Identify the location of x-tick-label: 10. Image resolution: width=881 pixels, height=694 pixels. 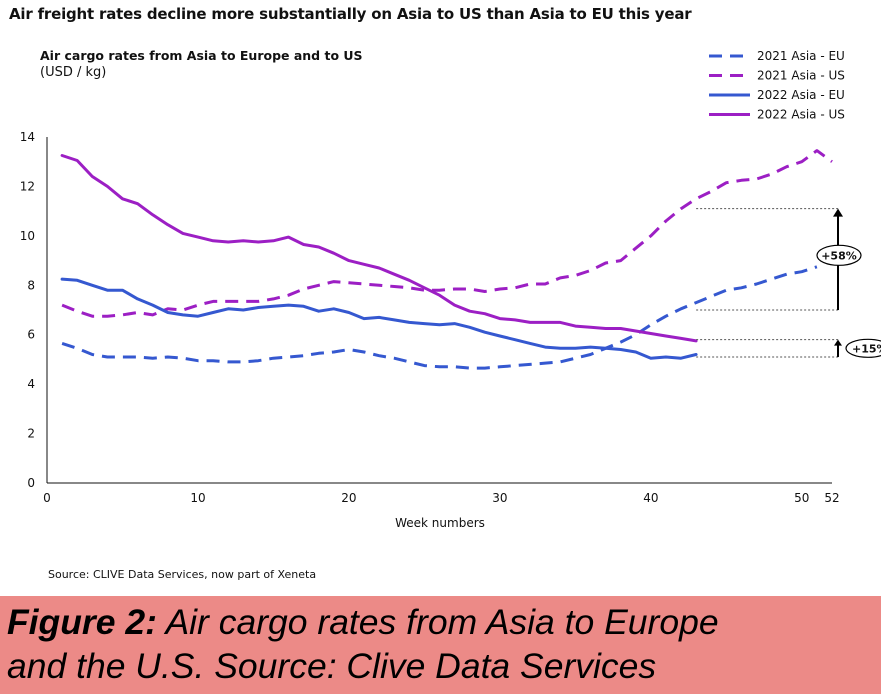
(197, 498).